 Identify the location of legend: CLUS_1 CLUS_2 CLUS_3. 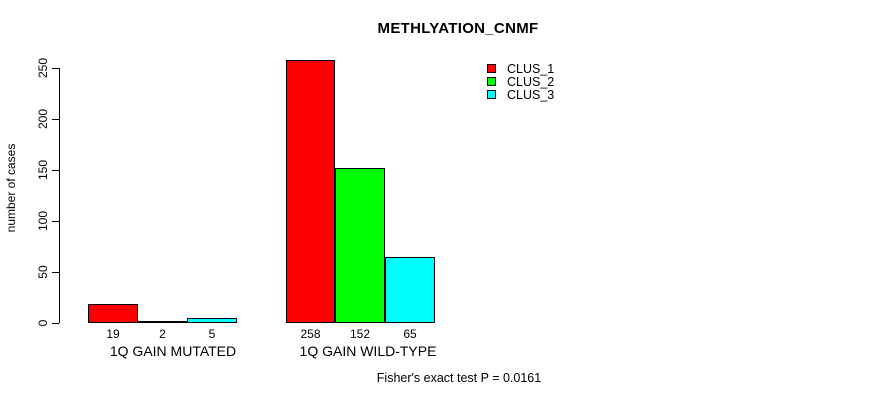
(521, 81).